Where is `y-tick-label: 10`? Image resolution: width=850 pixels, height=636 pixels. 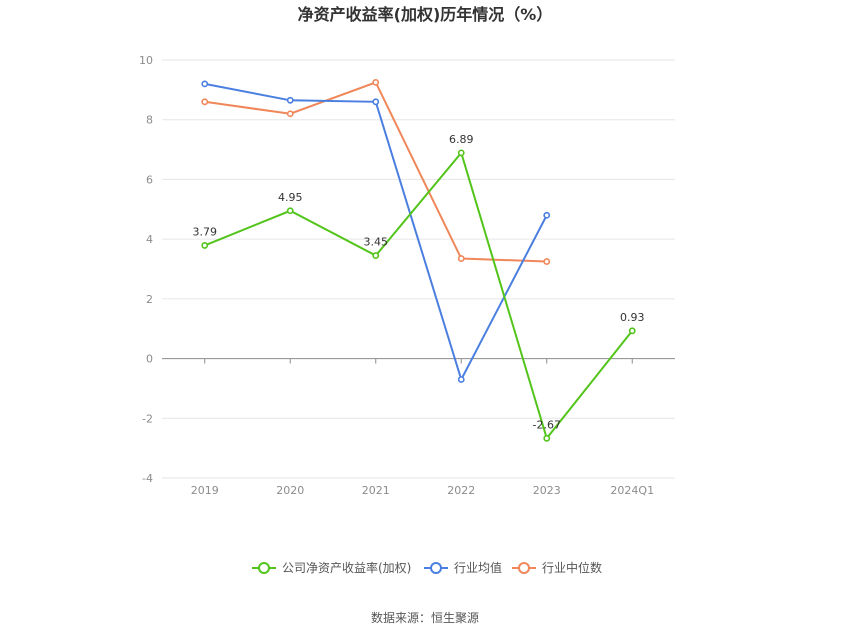
y-tick-label: 10 is located at coordinates (146, 60).